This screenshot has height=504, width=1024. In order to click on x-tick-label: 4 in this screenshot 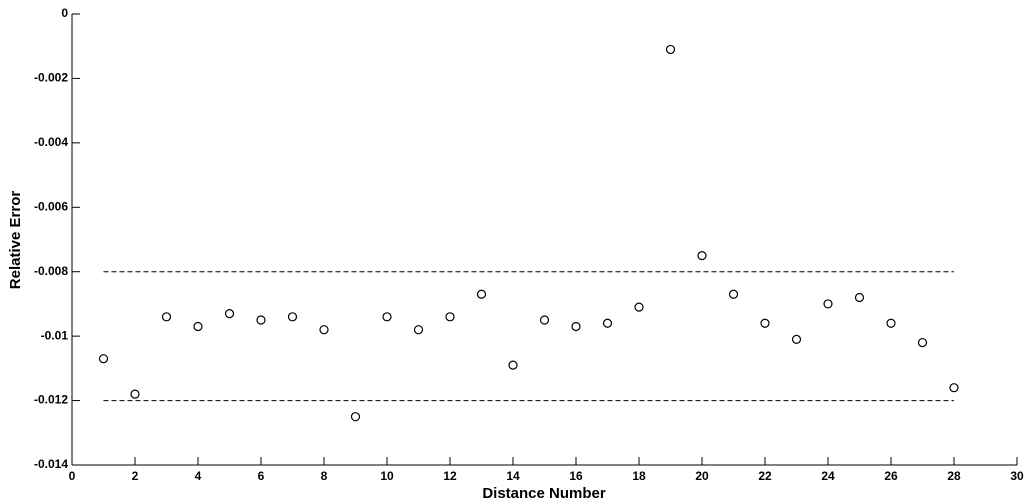, I will do `click(198, 476)`.